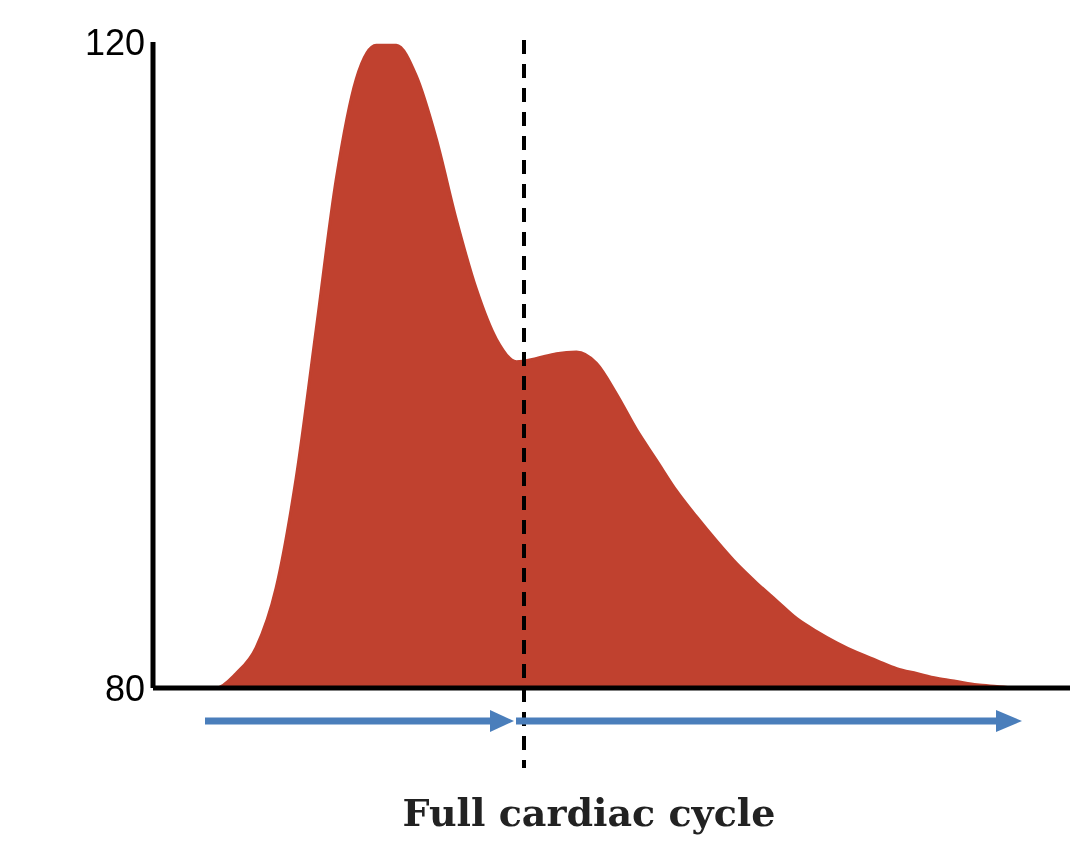 The height and width of the screenshot is (850, 1070). What do you see at coordinates (124, 688) in the screenshot?
I see `y-tick-label: 80` at bounding box center [124, 688].